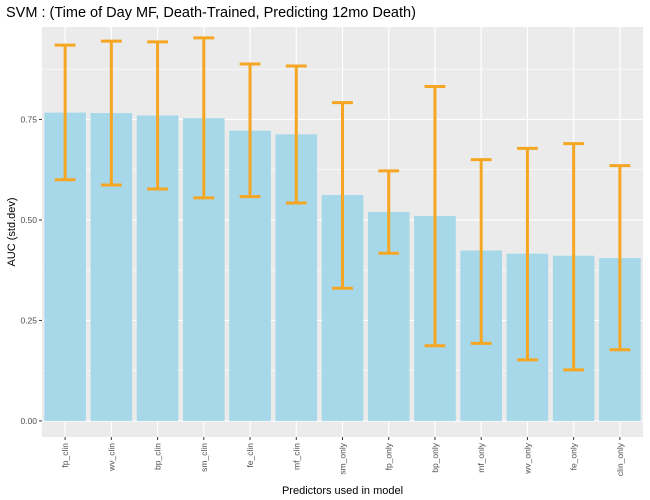  Describe the element at coordinates (204, 118) in the screenshot. I see `error-bar-sm_clin` at that location.